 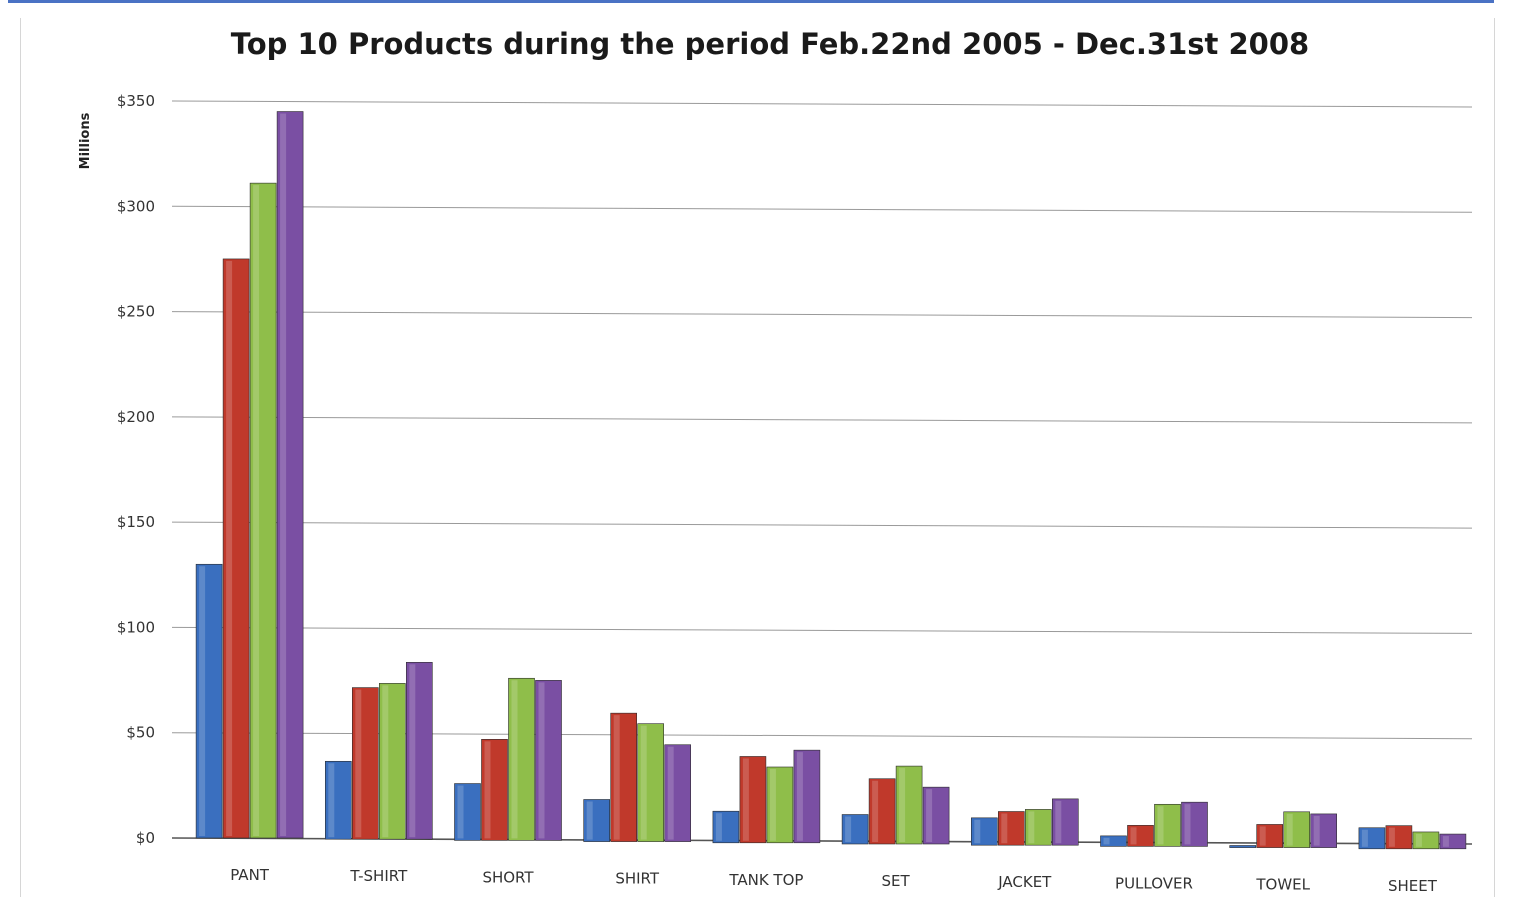 I want to click on y-tick-label: $0, so click(x=145, y=838).